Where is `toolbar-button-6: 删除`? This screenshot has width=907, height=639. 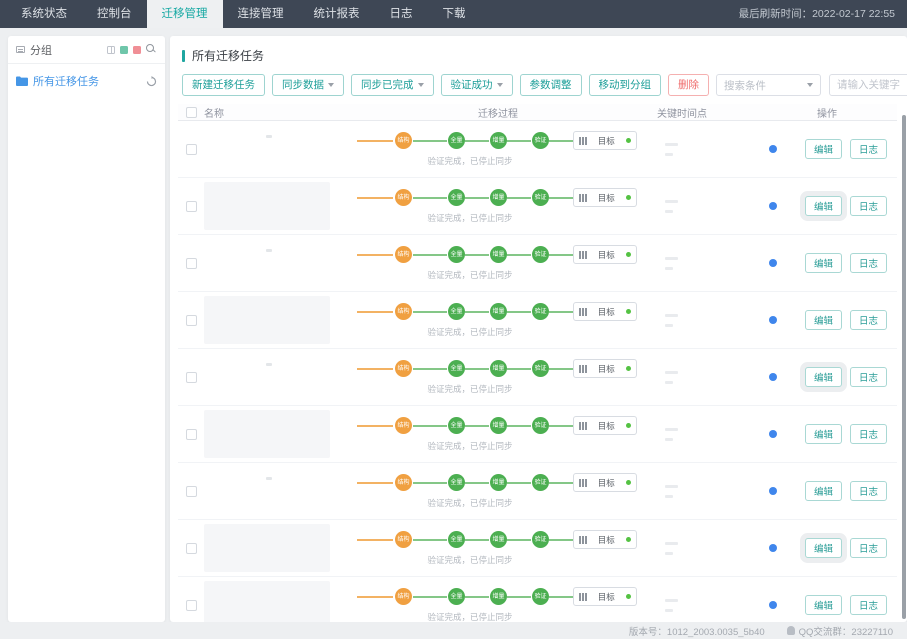
toolbar-button-6: 删除 is located at coordinates (688, 85).